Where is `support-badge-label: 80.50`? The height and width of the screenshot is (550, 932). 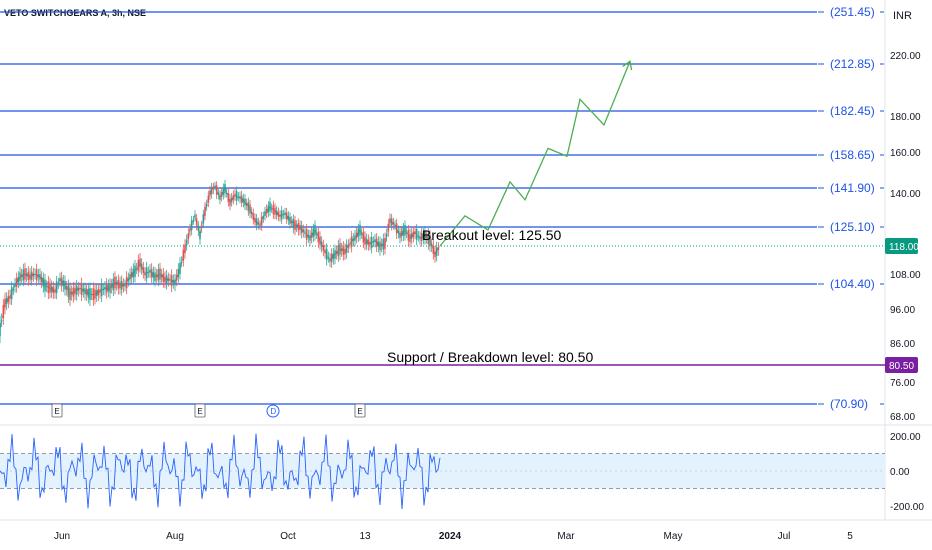
support-badge-label: 80.50 is located at coordinates (901, 366).